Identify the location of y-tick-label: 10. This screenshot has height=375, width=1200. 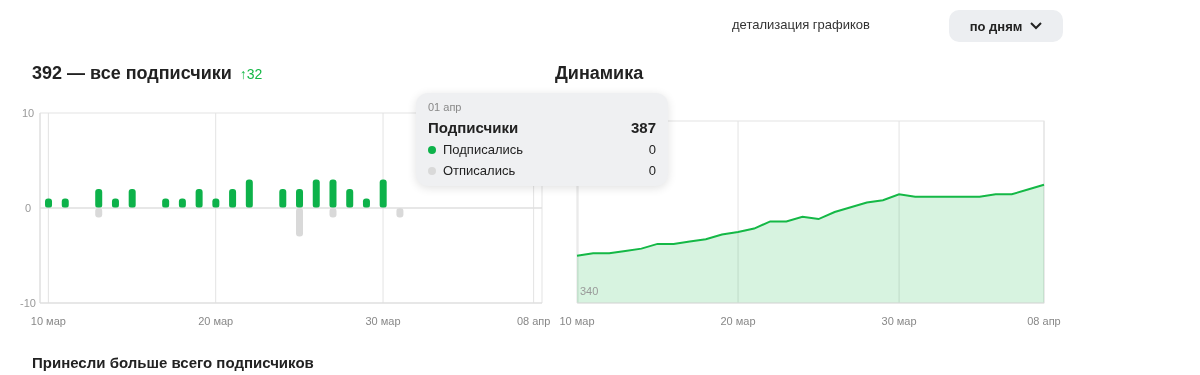
(28, 113).